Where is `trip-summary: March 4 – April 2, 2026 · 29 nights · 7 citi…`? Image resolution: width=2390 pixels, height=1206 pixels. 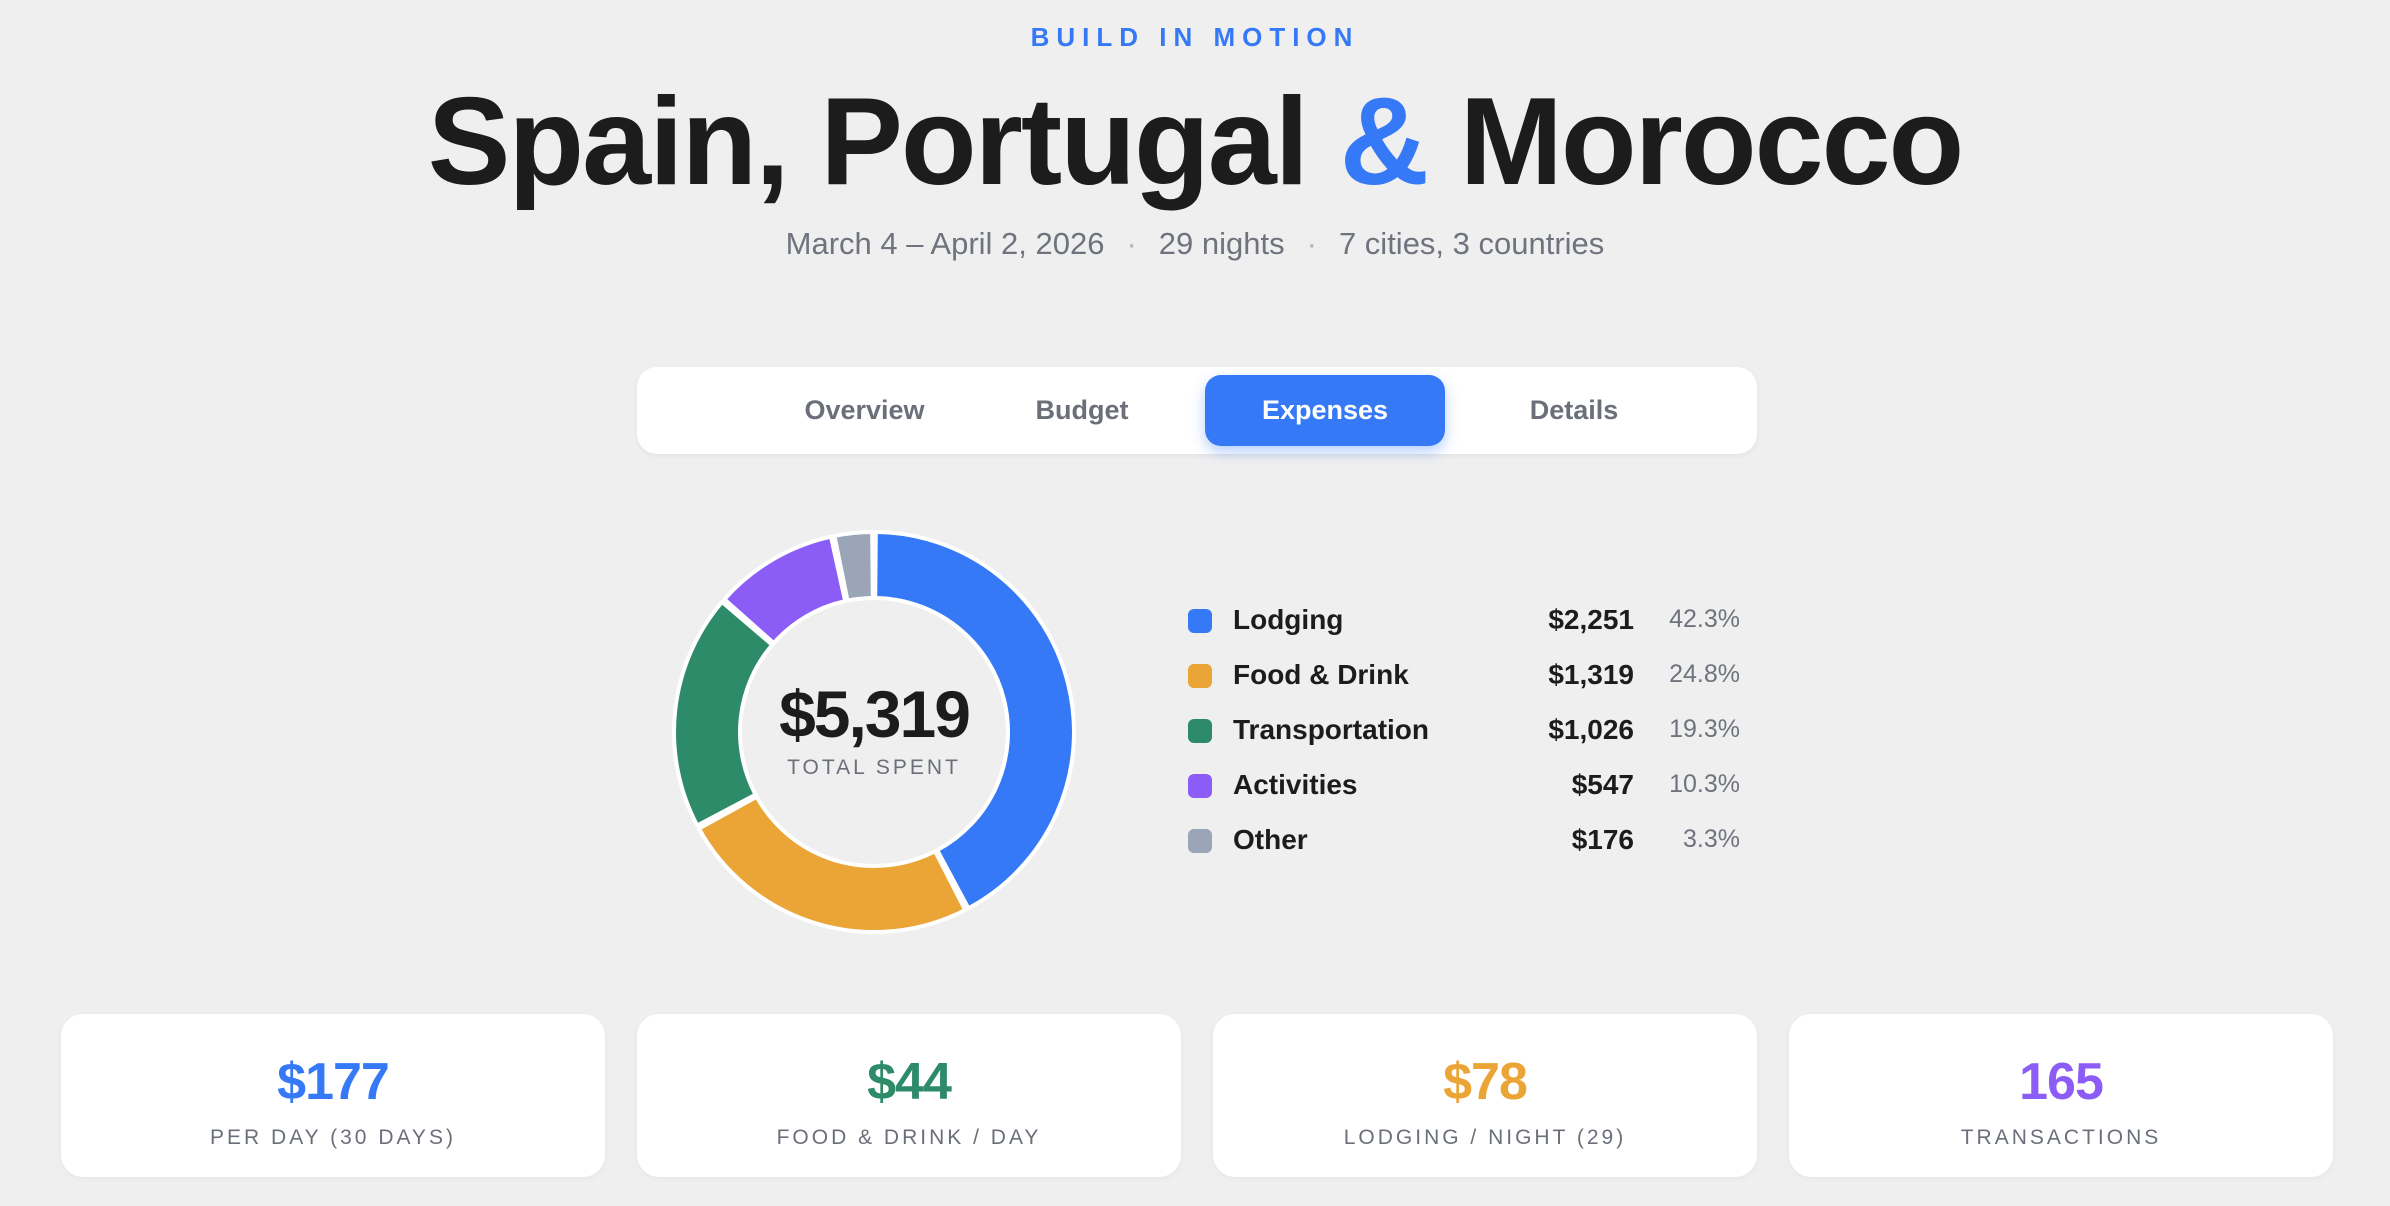
trip-summary: March 4 – April 2, 2026 · 29 nights · 7 citi… is located at coordinates (1195, 244).